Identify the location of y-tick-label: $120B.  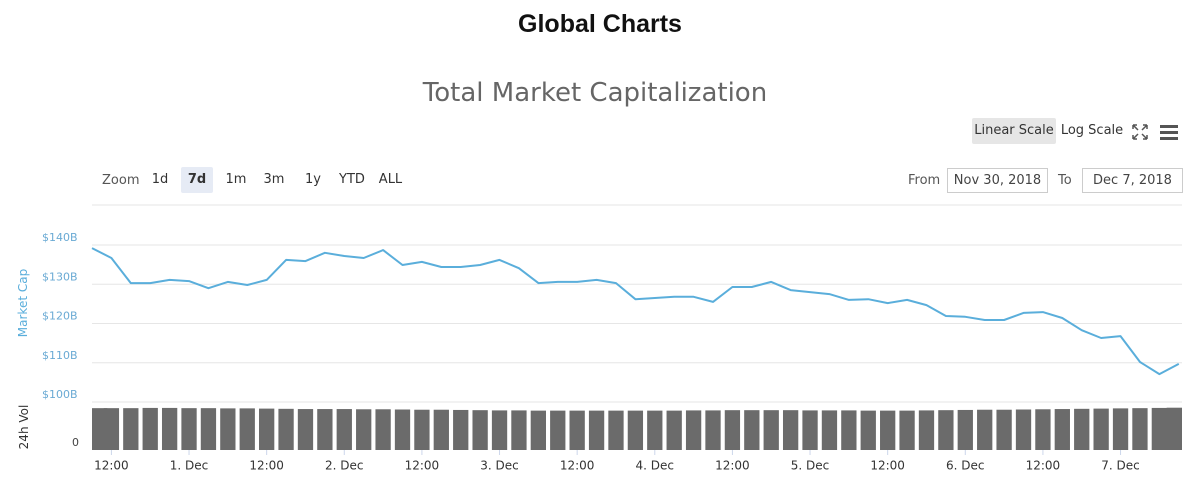
(60, 316).